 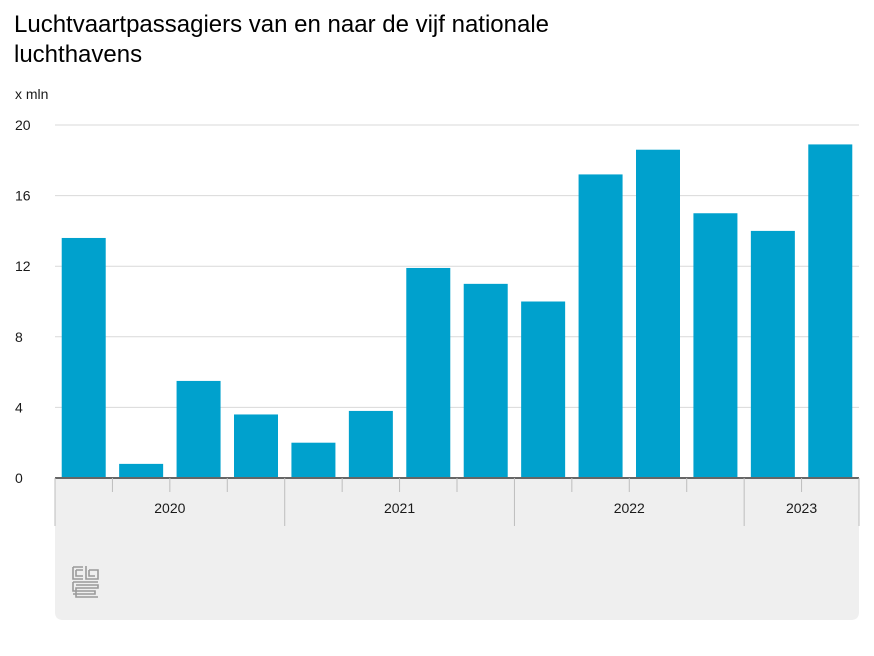 I want to click on y-unit-label: x mln, so click(x=31, y=94).